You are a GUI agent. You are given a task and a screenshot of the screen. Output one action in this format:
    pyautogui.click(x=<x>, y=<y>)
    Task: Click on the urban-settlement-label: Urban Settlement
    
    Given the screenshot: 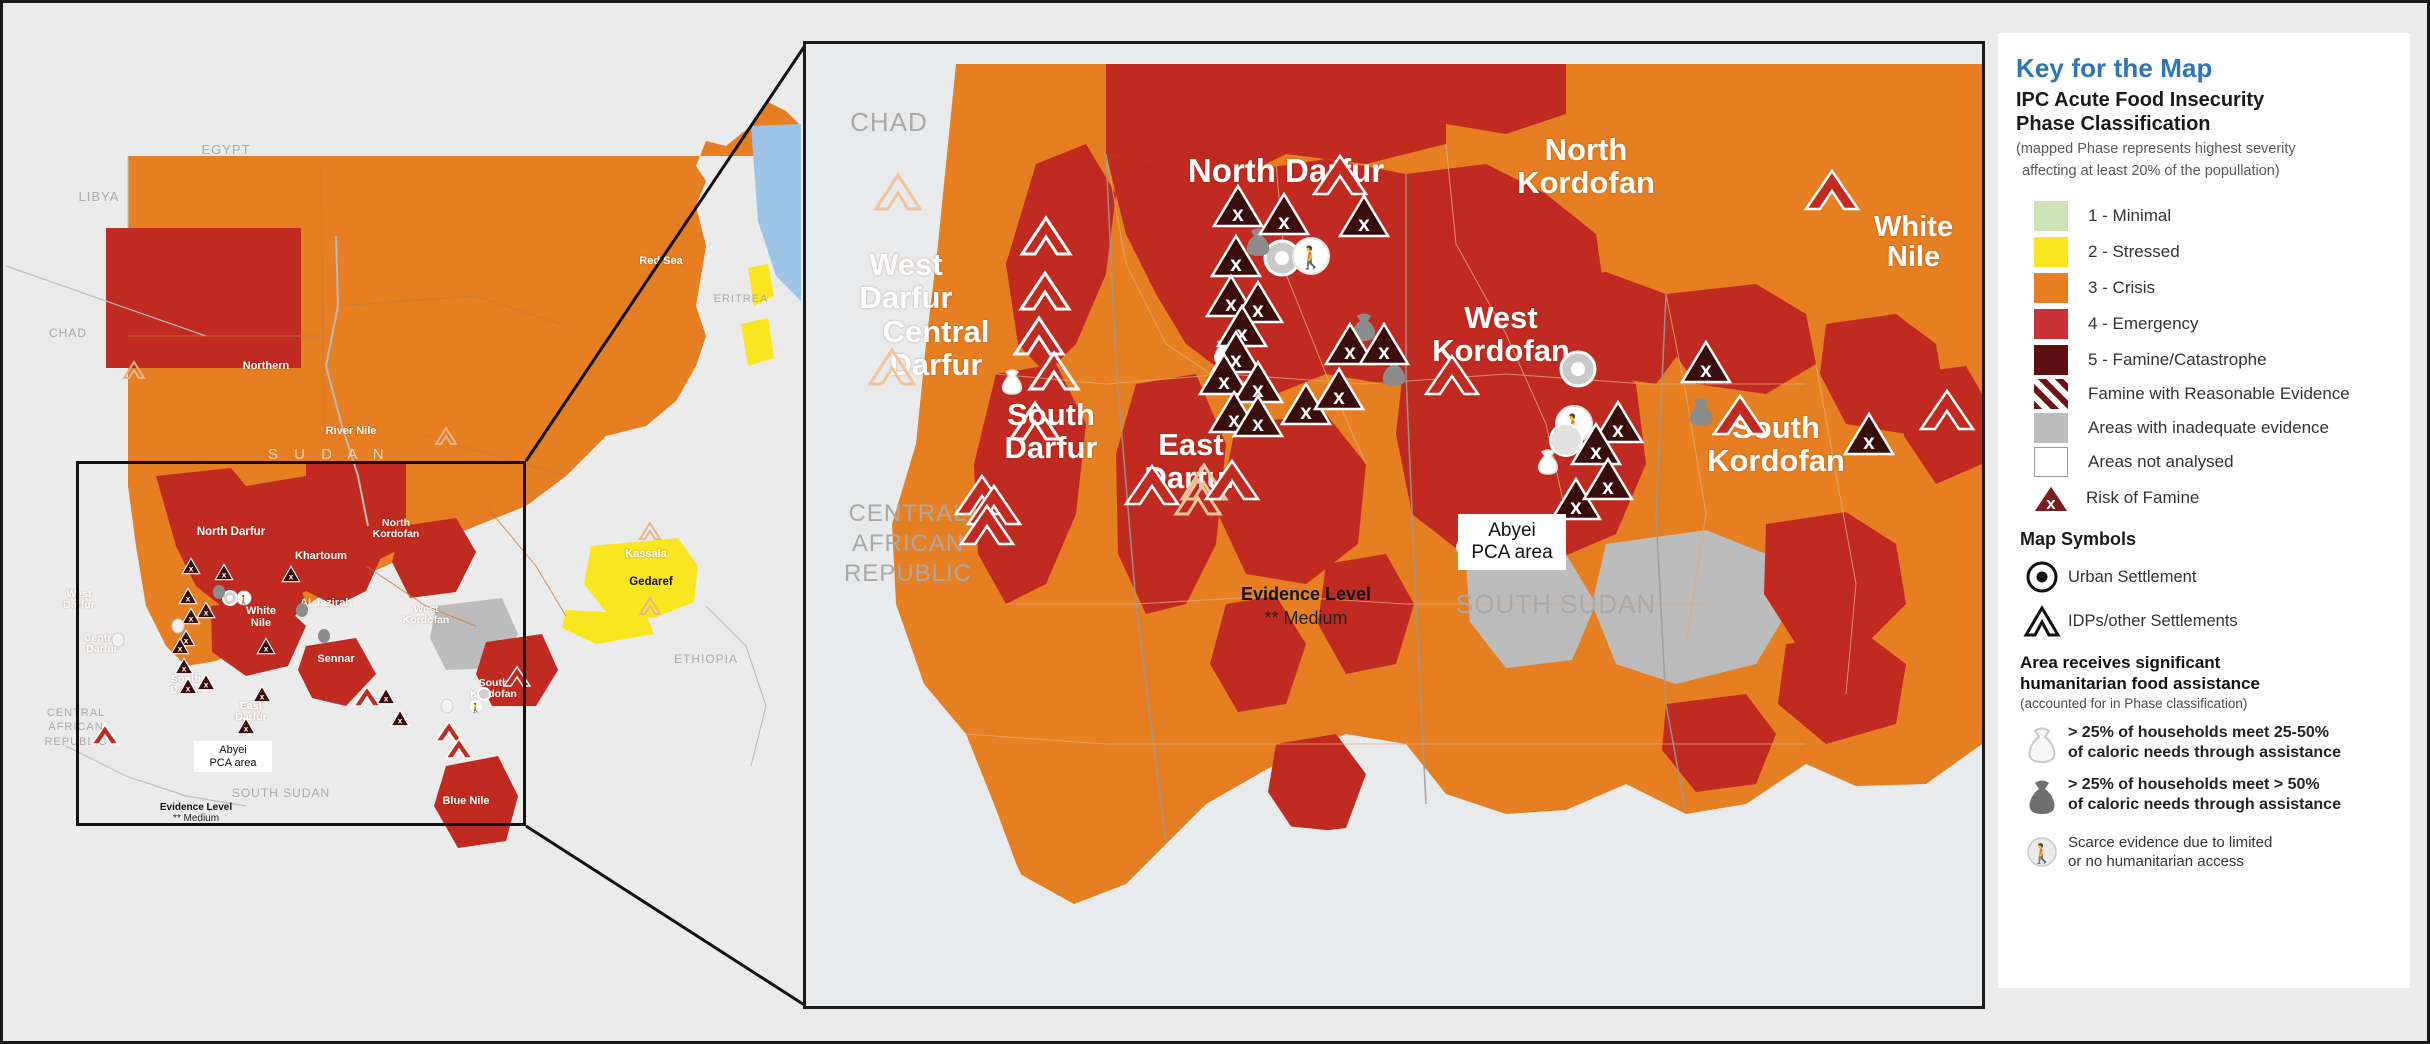 What is the action you would take?
    pyautogui.click(x=2132, y=576)
    